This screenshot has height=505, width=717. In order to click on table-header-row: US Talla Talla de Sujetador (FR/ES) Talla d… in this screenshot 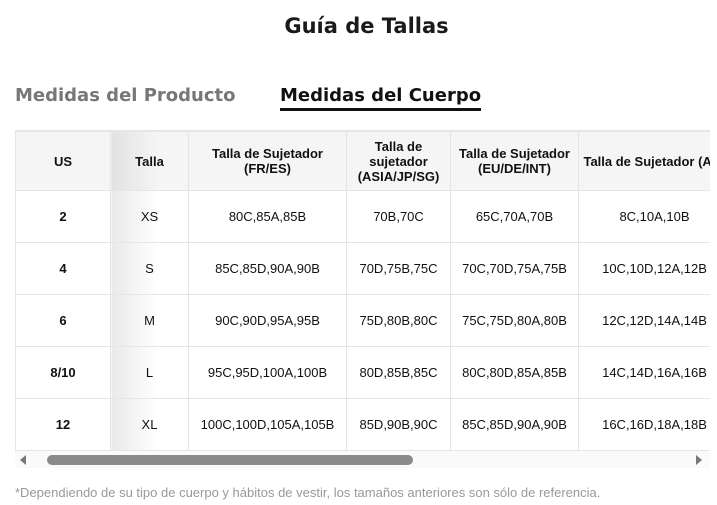, I will do `click(362, 161)`.